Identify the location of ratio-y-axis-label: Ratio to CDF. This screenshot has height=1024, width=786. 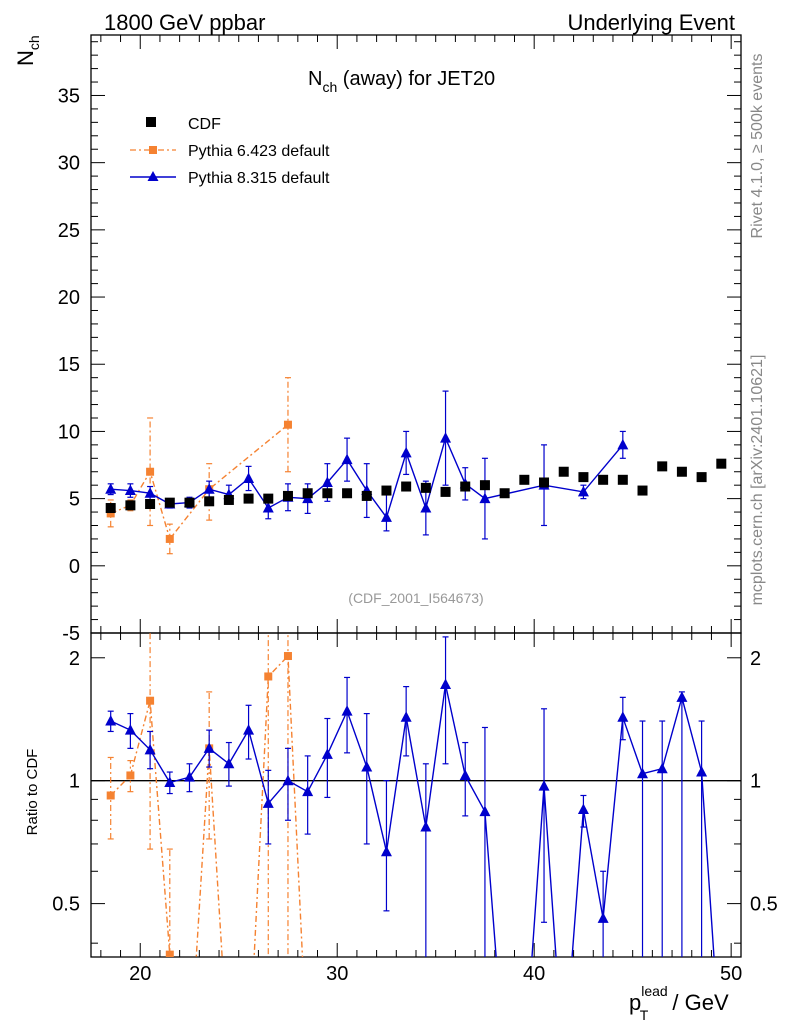
(32, 792).